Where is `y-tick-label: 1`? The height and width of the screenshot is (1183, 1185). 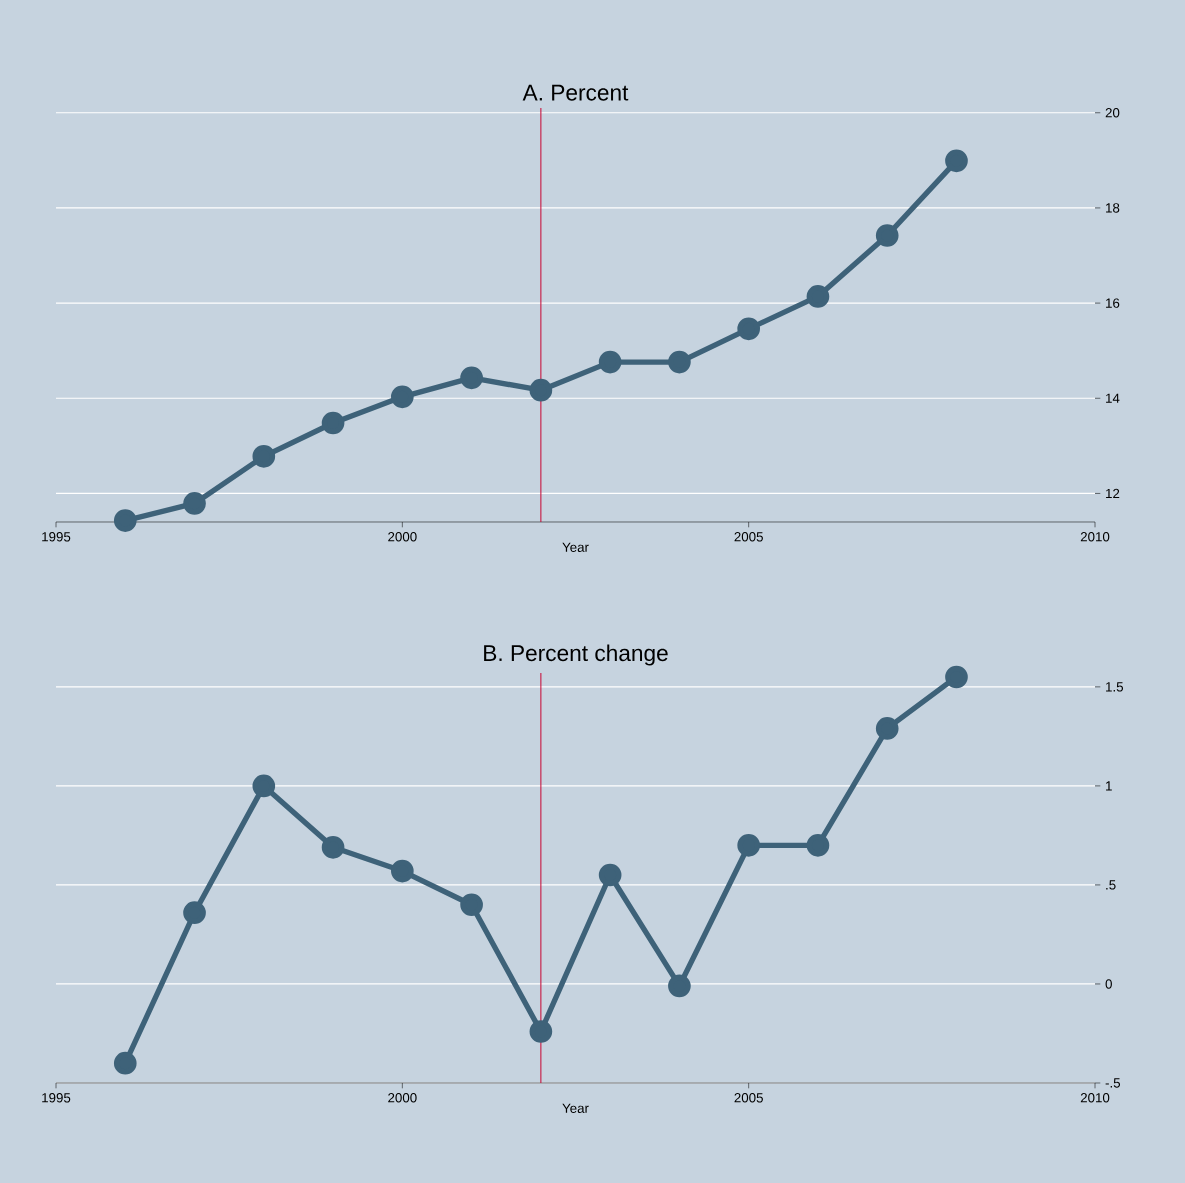 y-tick-label: 1 is located at coordinates (1109, 786).